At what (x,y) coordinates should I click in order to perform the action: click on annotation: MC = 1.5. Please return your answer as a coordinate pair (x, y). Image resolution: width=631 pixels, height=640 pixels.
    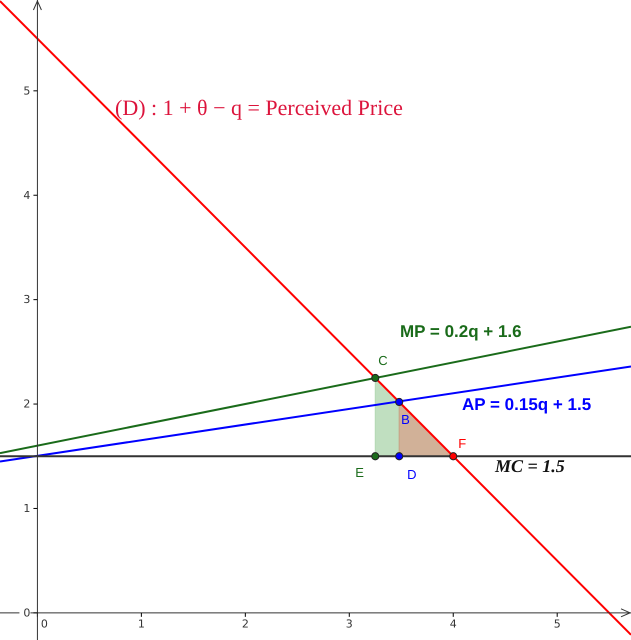
    Looking at the image, I should click on (529, 466).